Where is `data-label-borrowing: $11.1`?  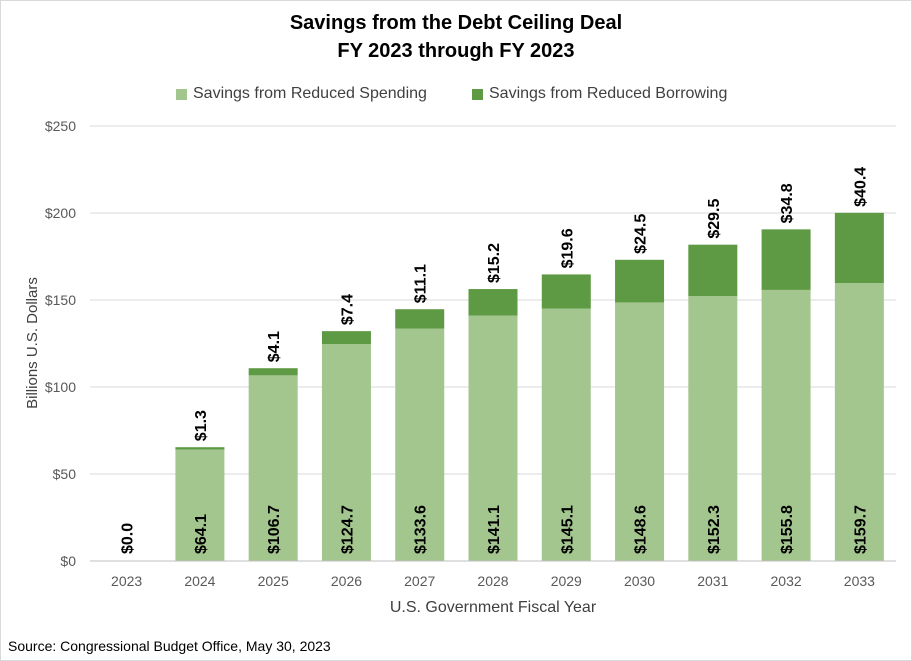 data-label-borrowing: $11.1 is located at coordinates (421, 283).